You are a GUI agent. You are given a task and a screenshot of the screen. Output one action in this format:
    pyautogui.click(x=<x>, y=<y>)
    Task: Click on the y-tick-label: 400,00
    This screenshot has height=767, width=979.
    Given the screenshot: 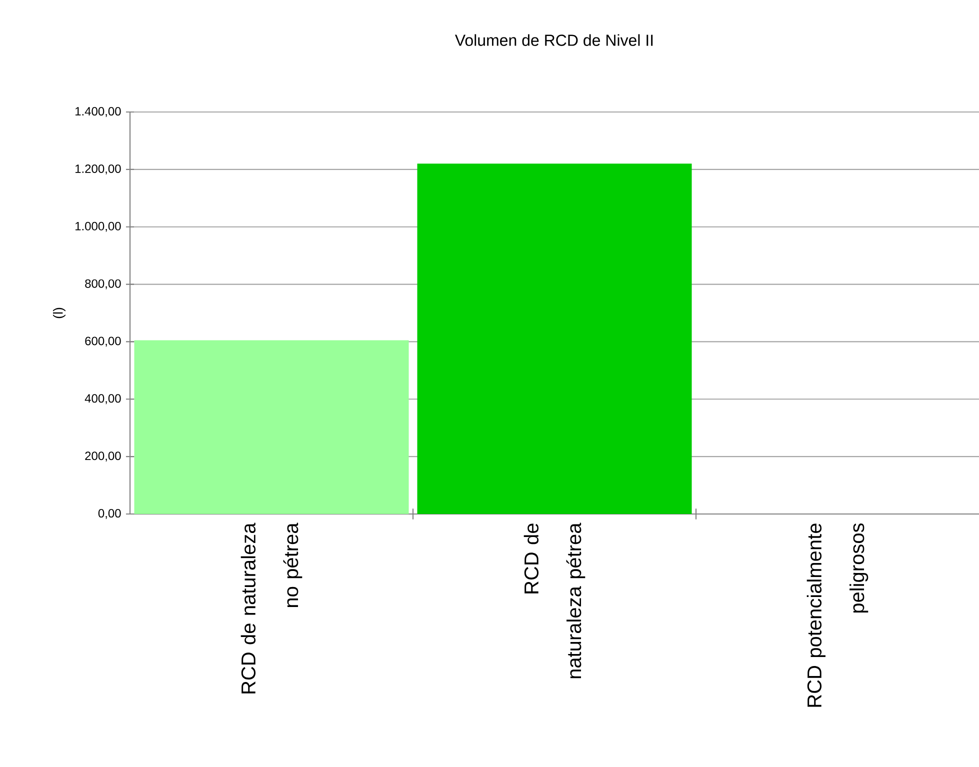 What is the action you would take?
    pyautogui.click(x=102, y=399)
    